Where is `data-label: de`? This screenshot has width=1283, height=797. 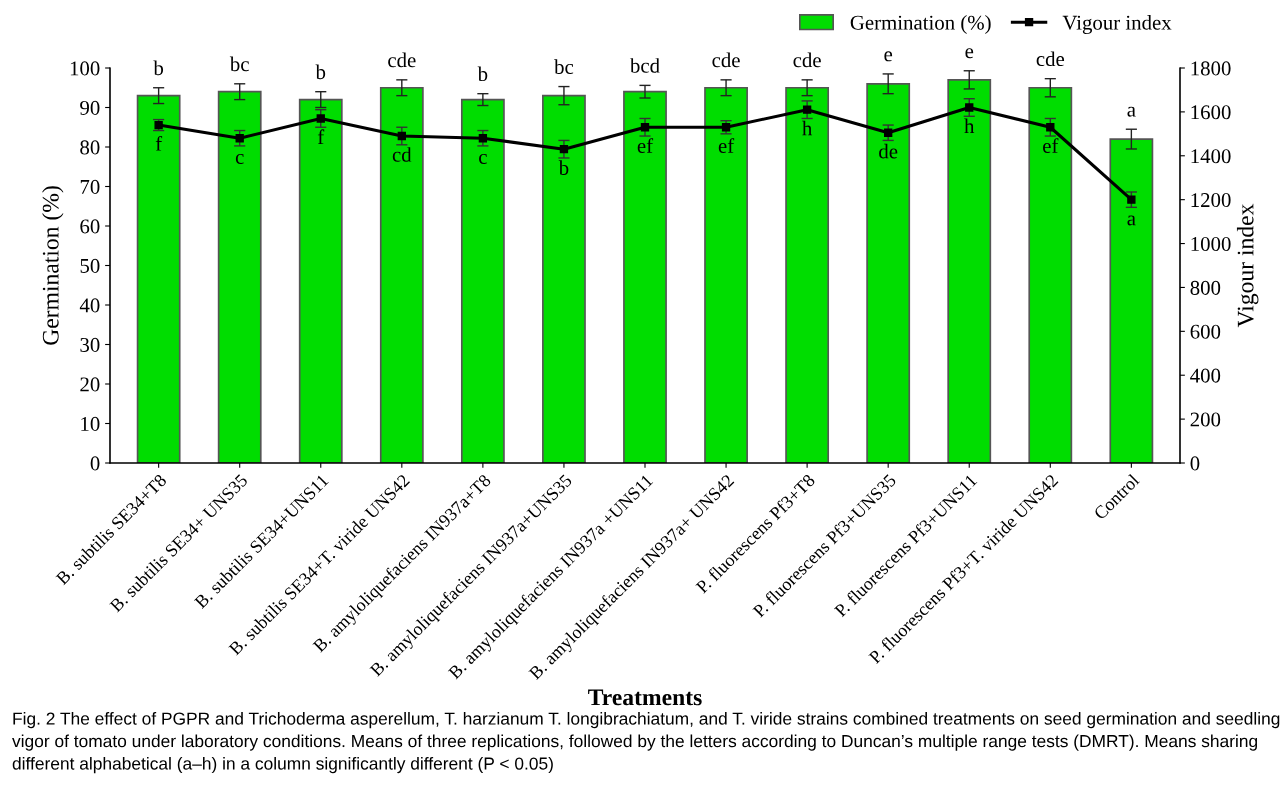 data-label: de is located at coordinates (888, 151).